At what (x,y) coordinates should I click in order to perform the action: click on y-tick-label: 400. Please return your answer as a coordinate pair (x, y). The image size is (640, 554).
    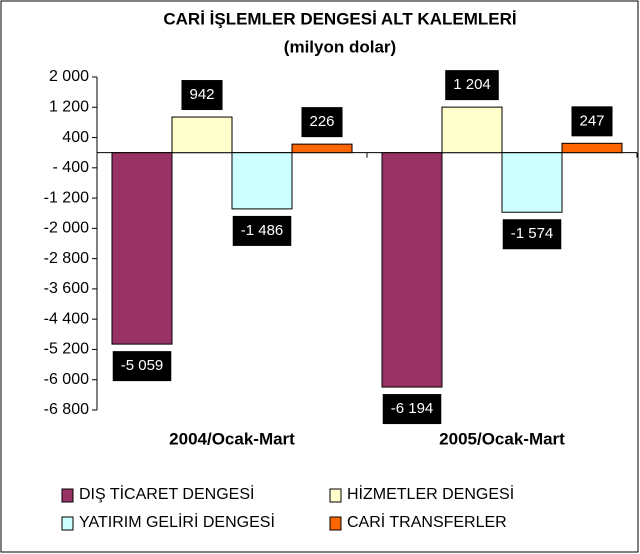
    Looking at the image, I should click on (75, 137).